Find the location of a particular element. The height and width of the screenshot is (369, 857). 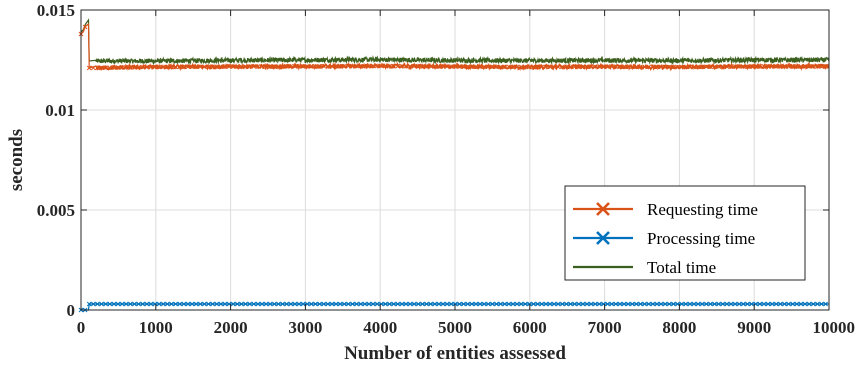

x-tick-label: 9000 is located at coordinates (754, 327).